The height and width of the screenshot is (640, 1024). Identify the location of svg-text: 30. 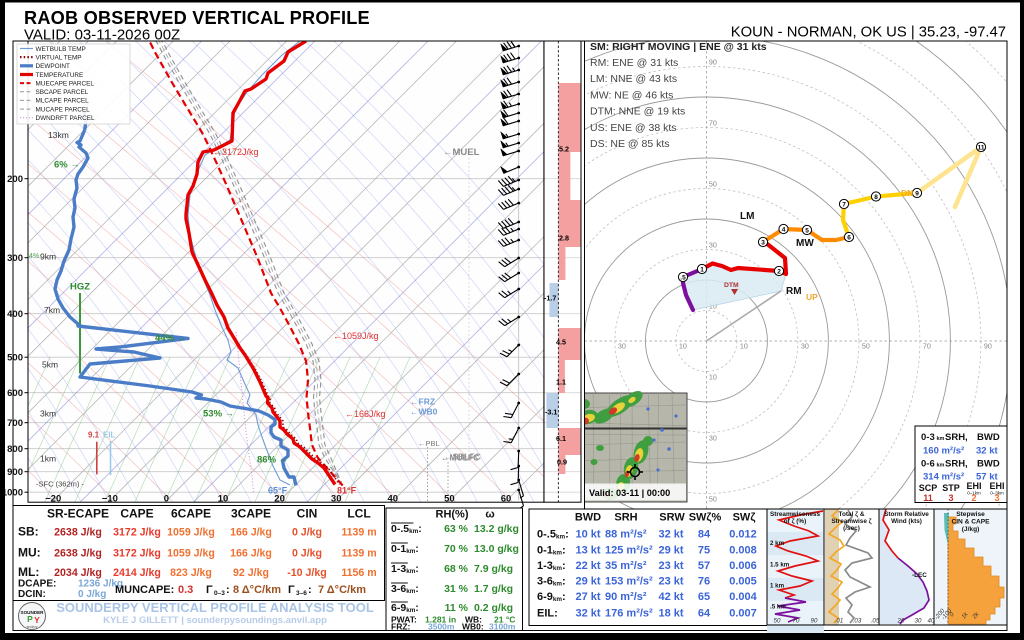
(713, 245).